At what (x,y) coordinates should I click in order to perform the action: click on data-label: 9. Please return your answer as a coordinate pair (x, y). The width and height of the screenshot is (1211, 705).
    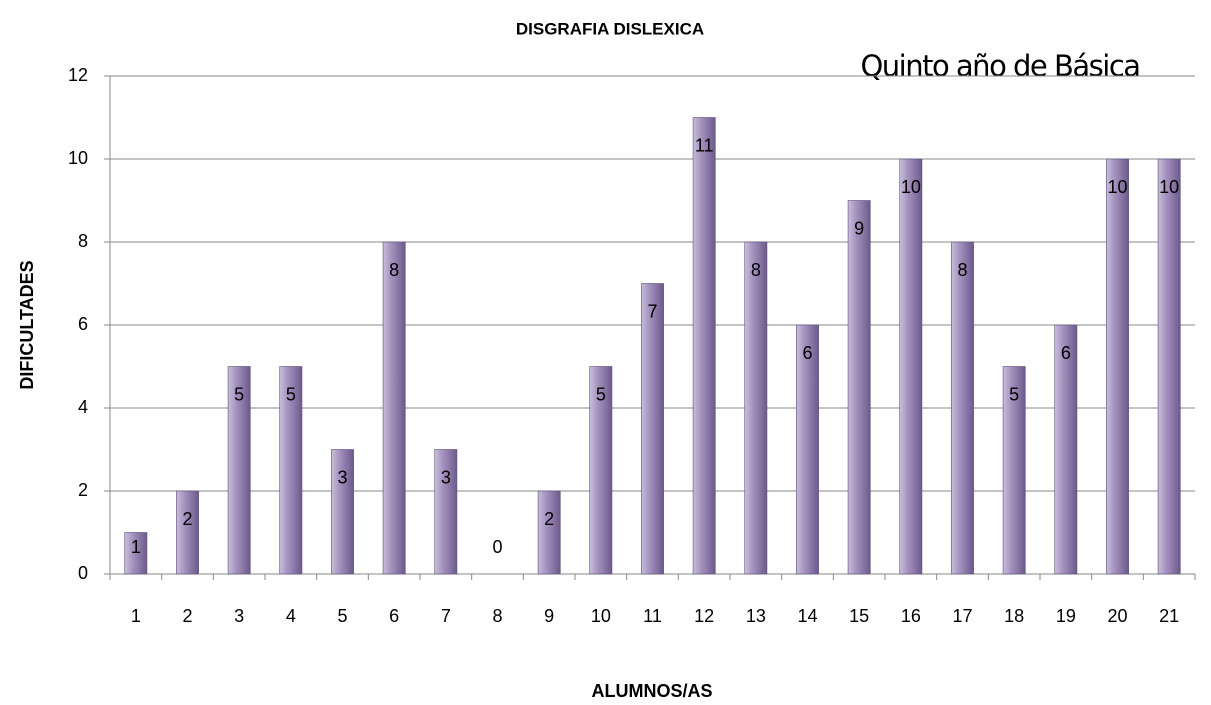
    Looking at the image, I should click on (859, 228).